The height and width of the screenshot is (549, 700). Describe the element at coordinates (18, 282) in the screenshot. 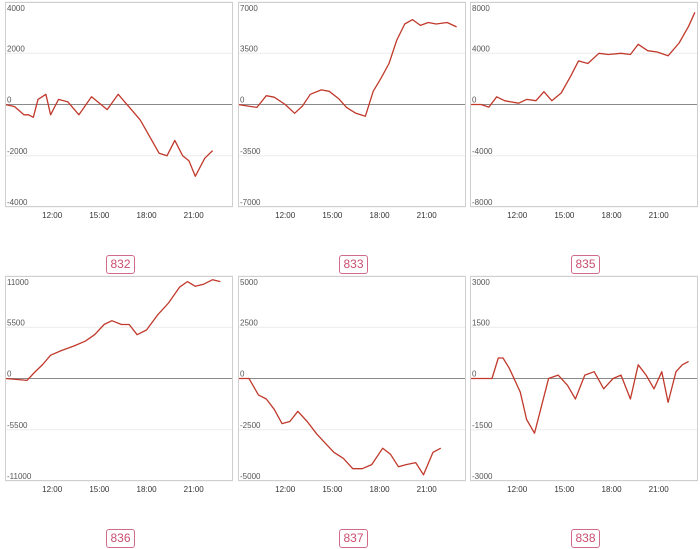

I see `y-tick-label: 11000` at that location.